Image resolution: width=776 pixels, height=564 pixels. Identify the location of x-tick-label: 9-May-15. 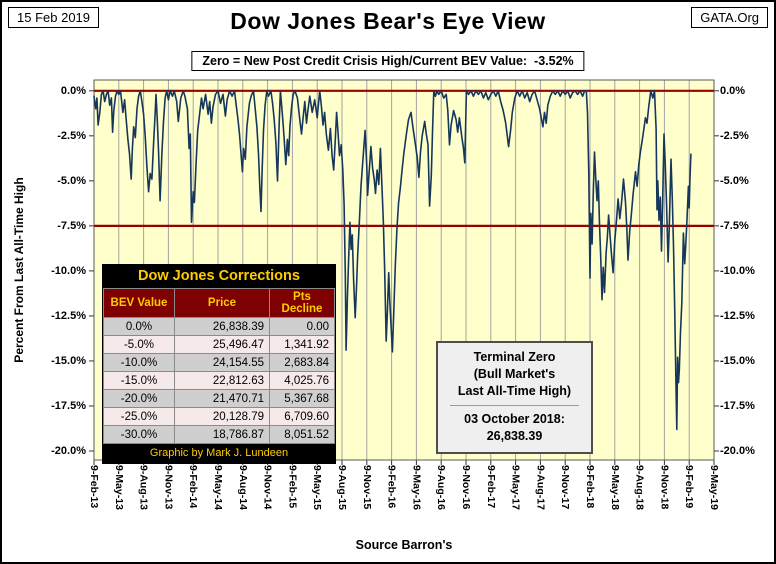
(317, 487).